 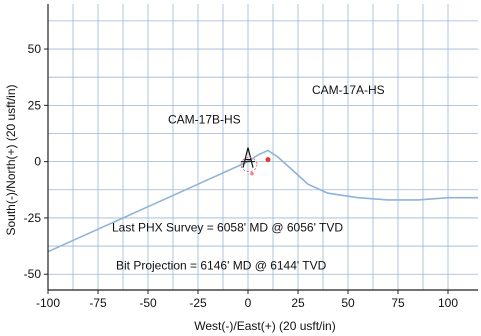 What do you see at coordinates (35, 49) in the screenshot?
I see `y-tick-label: 50` at bounding box center [35, 49].